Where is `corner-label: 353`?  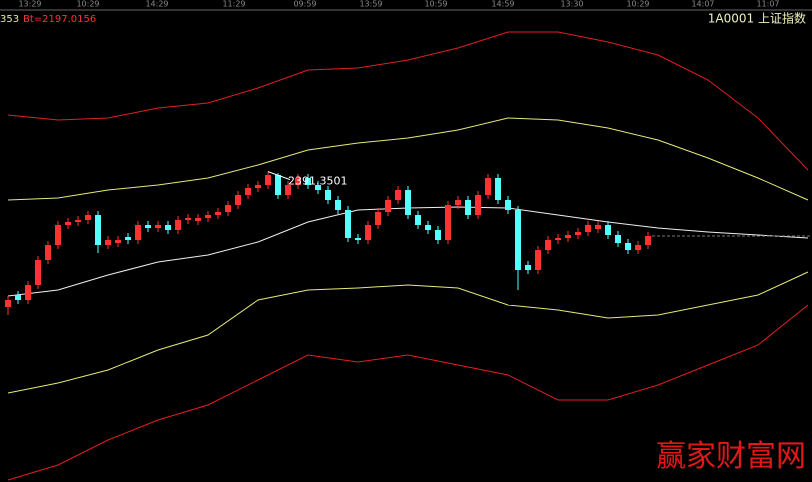
corner-label: 353 is located at coordinates (9, 19).